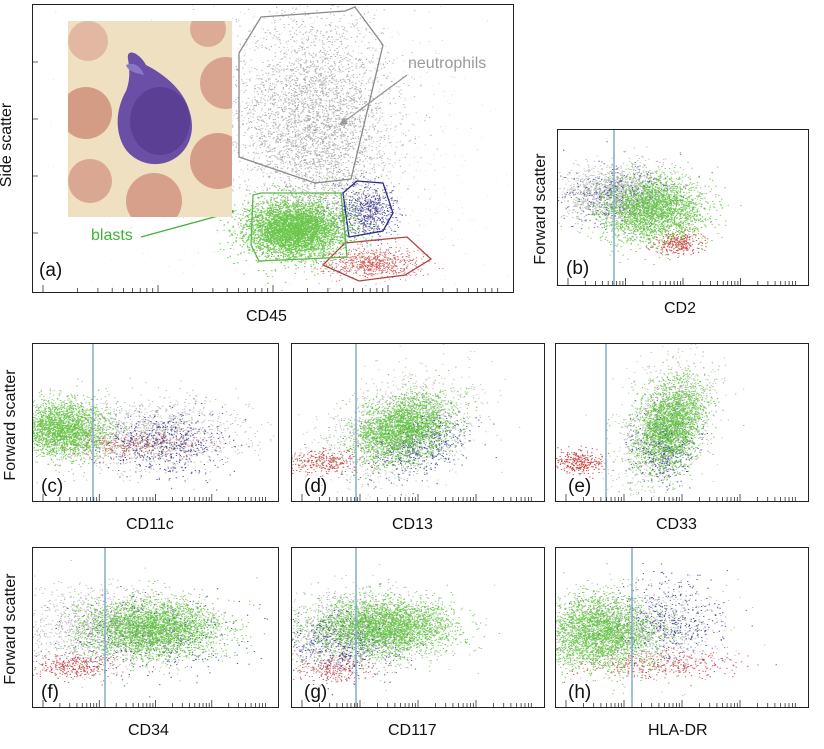 The image size is (824, 749). What do you see at coordinates (10, 629) in the screenshot?
I see `y-label-forward-scatter-f: Forward scatter` at bounding box center [10, 629].